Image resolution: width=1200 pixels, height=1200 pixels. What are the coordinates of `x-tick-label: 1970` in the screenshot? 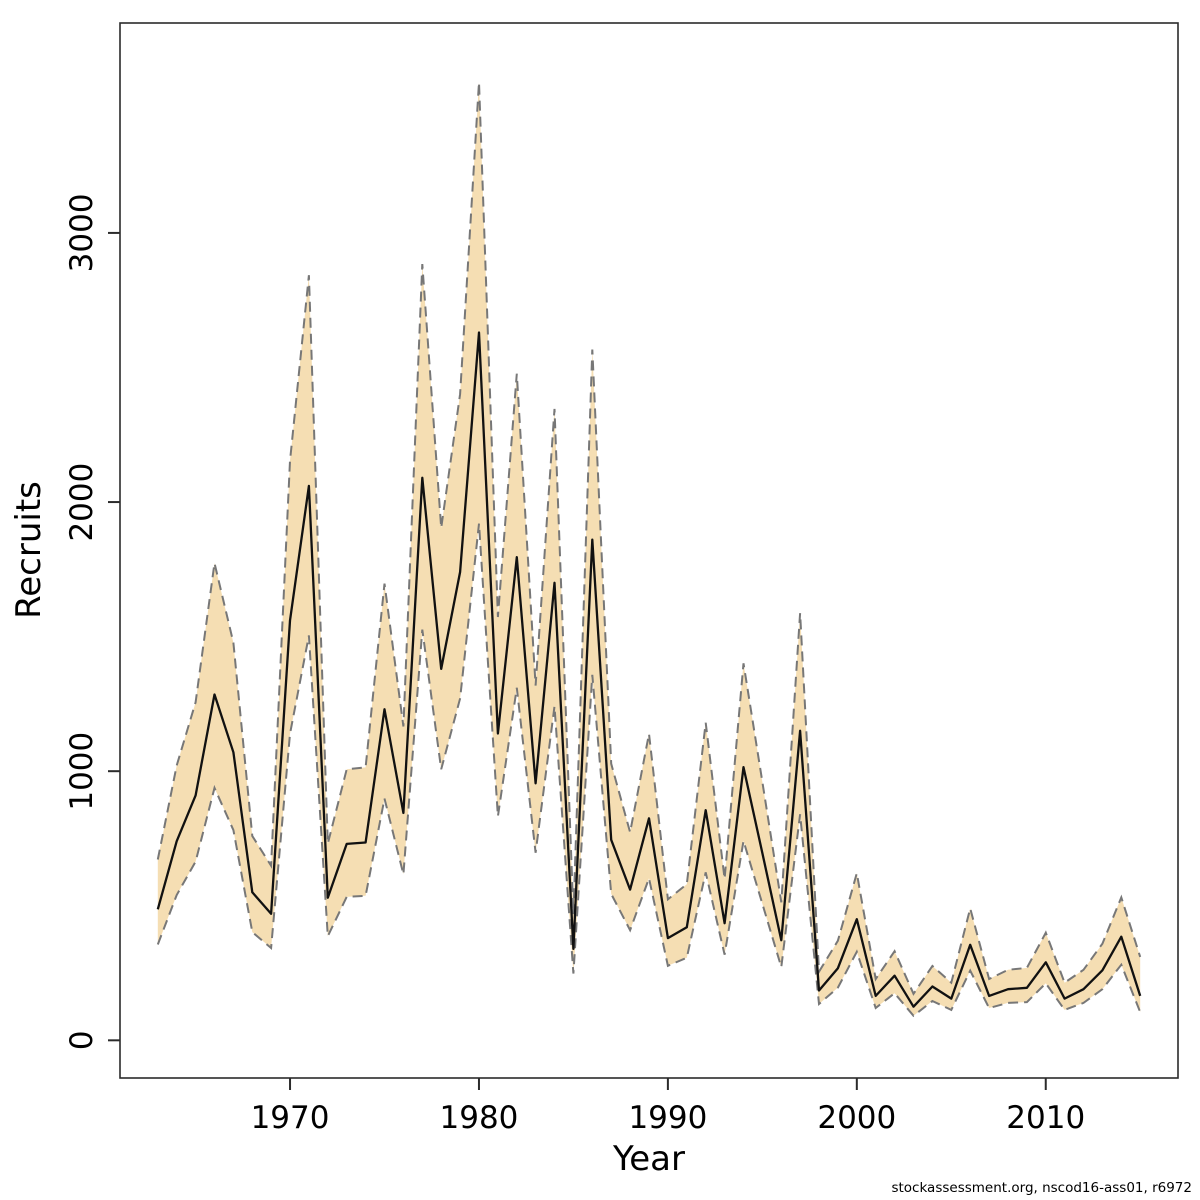 It's located at (290, 1118).